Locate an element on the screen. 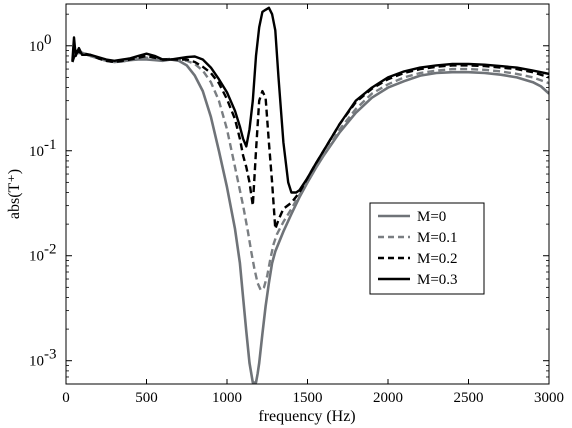  x-tick-label: 1000 is located at coordinates (227, 398).